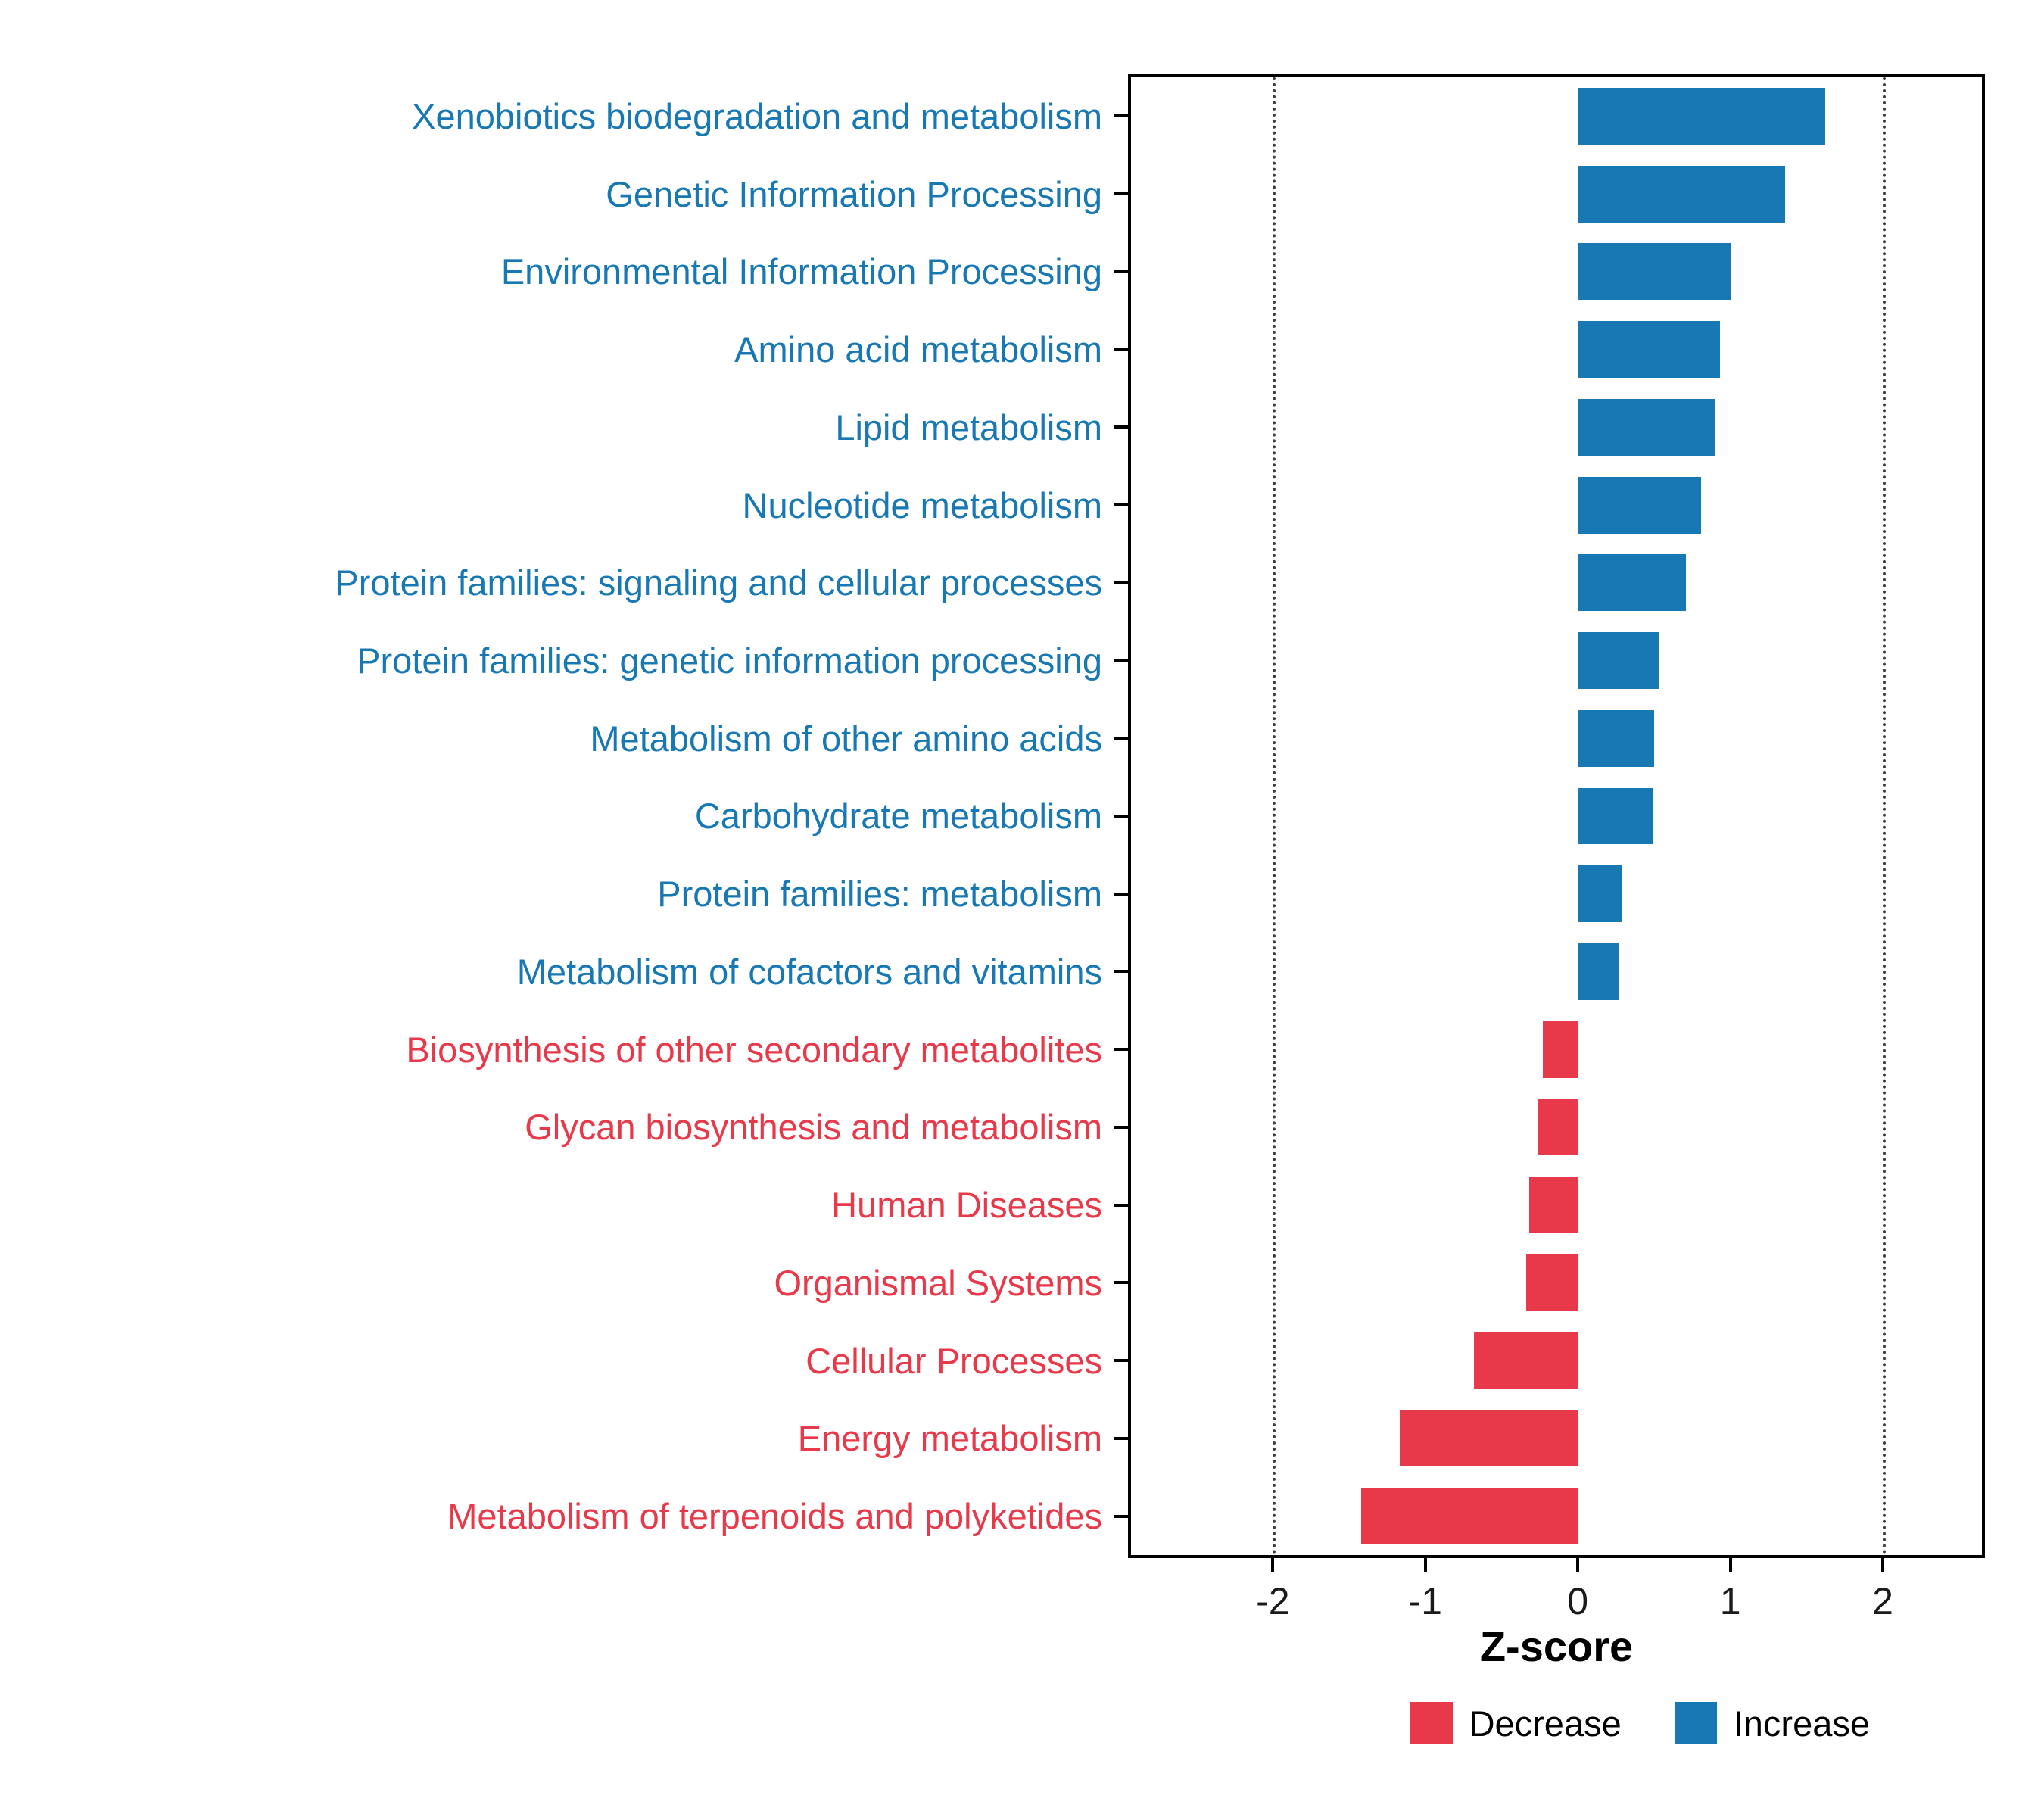  Describe the element at coordinates (1556, 1607) in the screenshot. I see `x-axis: -2 -1 0 1 2` at that location.